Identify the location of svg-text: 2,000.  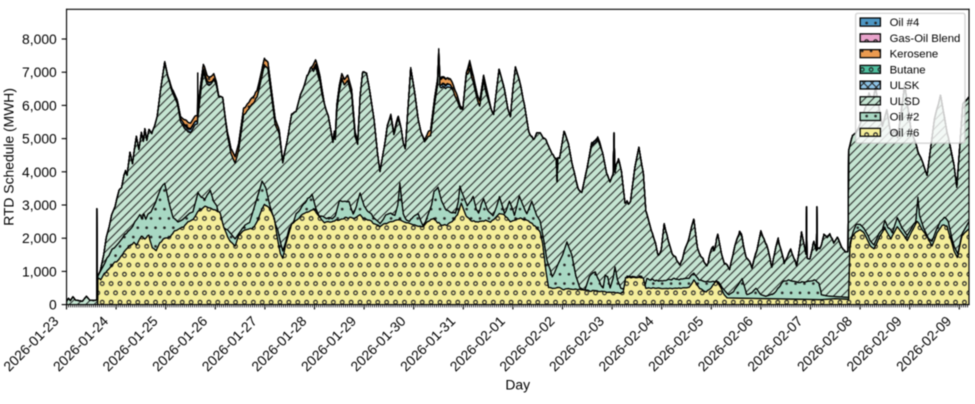
(39, 238).